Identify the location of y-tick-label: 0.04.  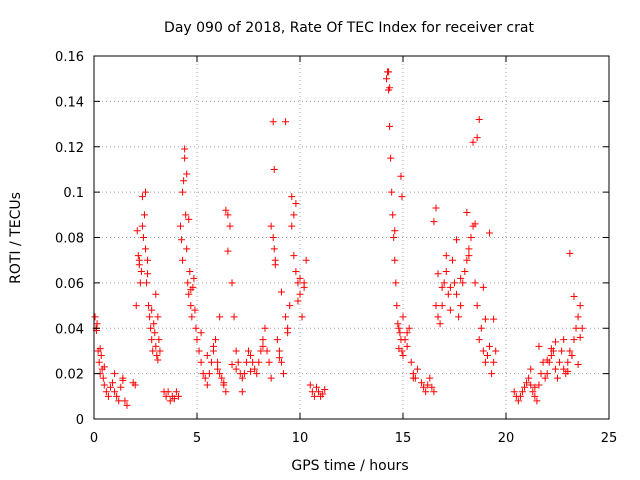
(69, 329).